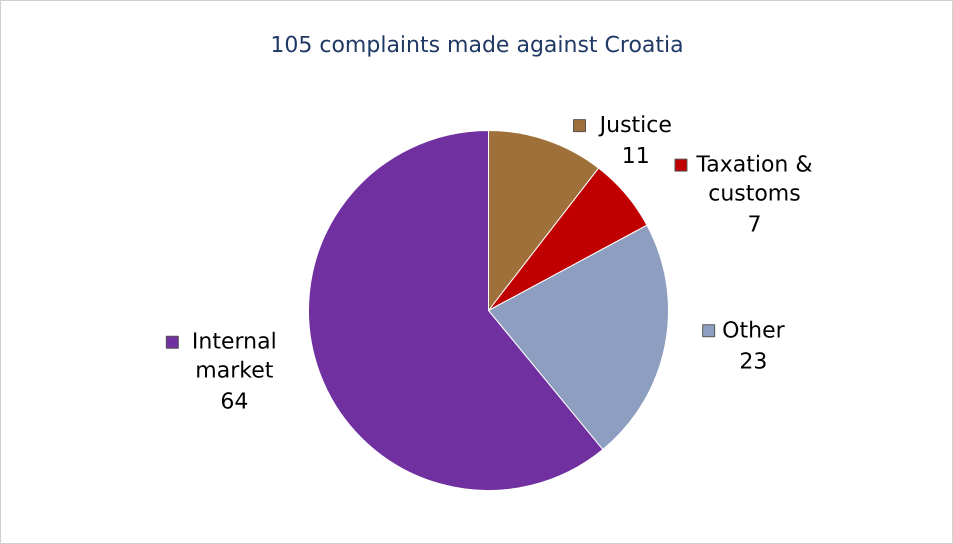  I want to click on data-label: 64, so click(234, 402).